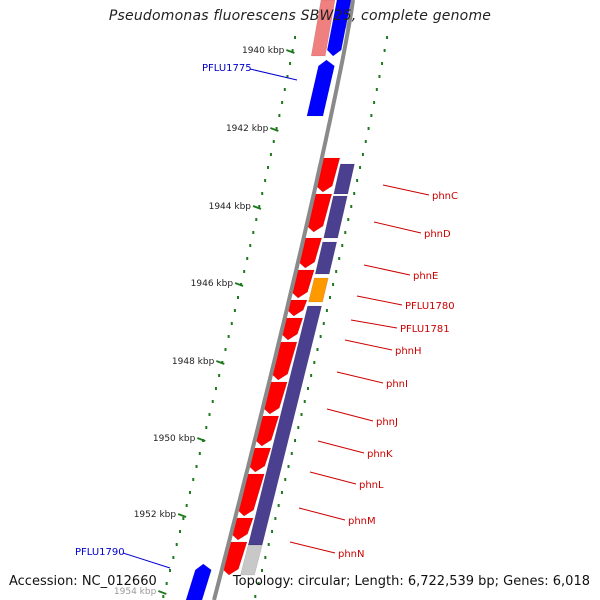 Image resolution: width=600 pixels, height=600 pixels. Describe the element at coordinates (425, 276) in the screenshot. I see `reverse-gene-label: phnE` at that location.